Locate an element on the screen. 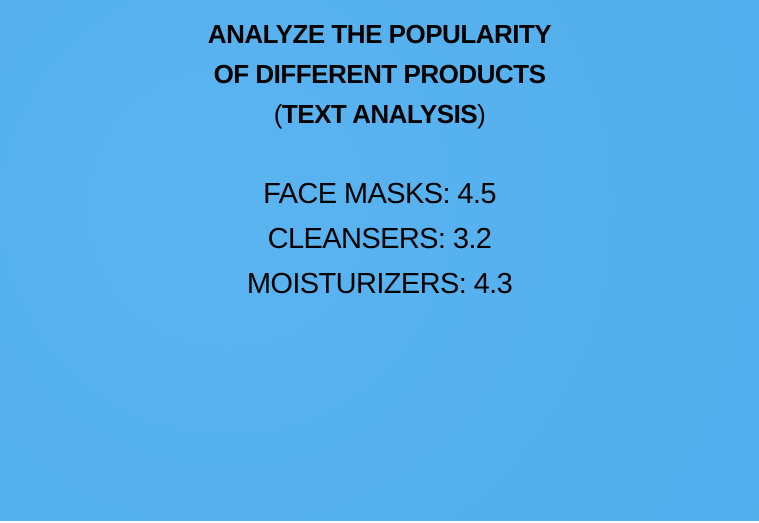  rating-moisturizers: MOISTURIZERS: 4.3 is located at coordinates (379, 284).